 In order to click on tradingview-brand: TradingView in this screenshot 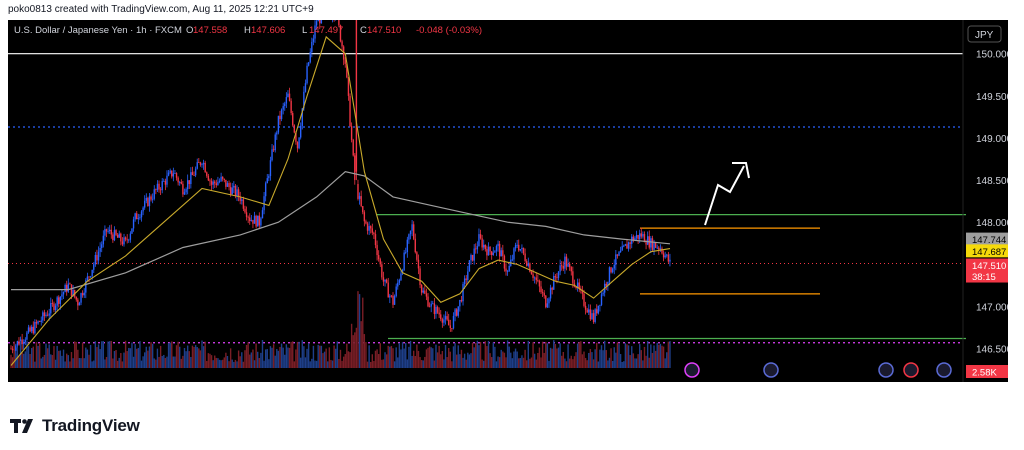, I will do `click(75, 426)`.